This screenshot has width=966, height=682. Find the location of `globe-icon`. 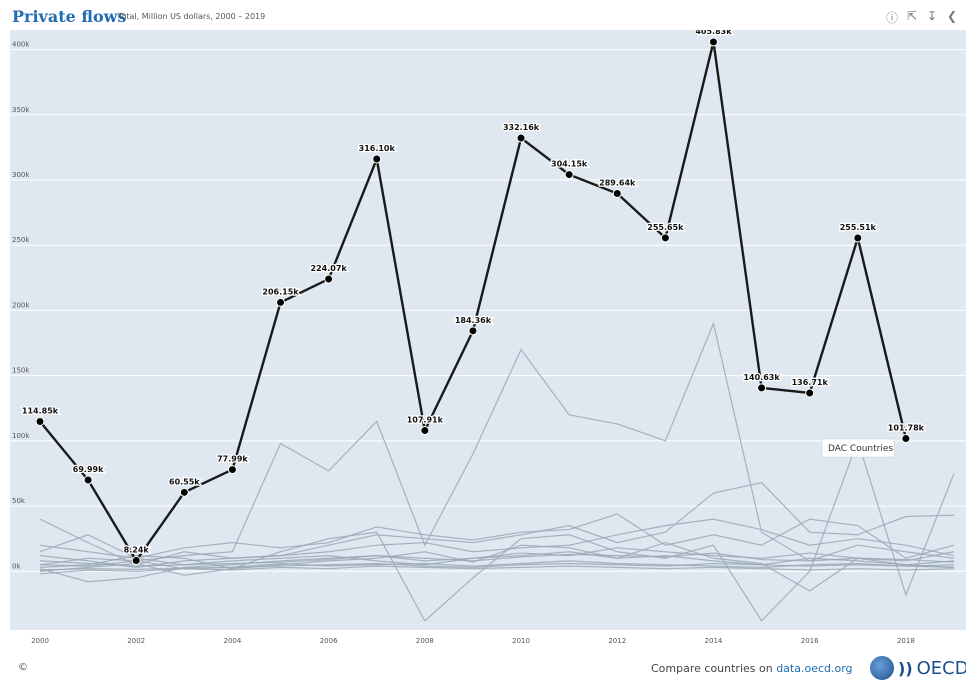

globe-icon is located at coordinates (882, 668).